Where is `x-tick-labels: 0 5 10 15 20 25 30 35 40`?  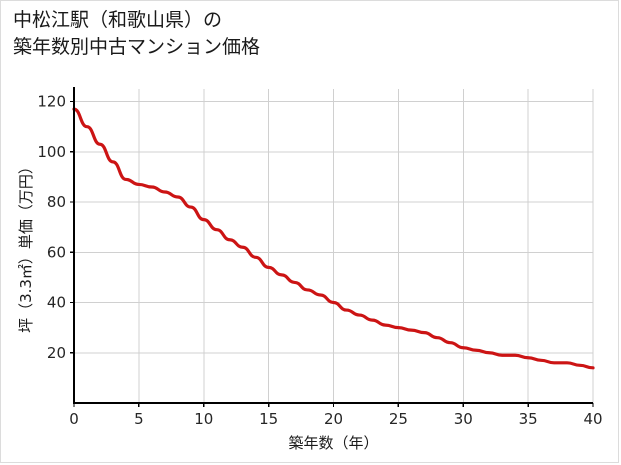
x-tick-labels: 0 5 10 15 20 25 30 35 40 is located at coordinates (335, 419).